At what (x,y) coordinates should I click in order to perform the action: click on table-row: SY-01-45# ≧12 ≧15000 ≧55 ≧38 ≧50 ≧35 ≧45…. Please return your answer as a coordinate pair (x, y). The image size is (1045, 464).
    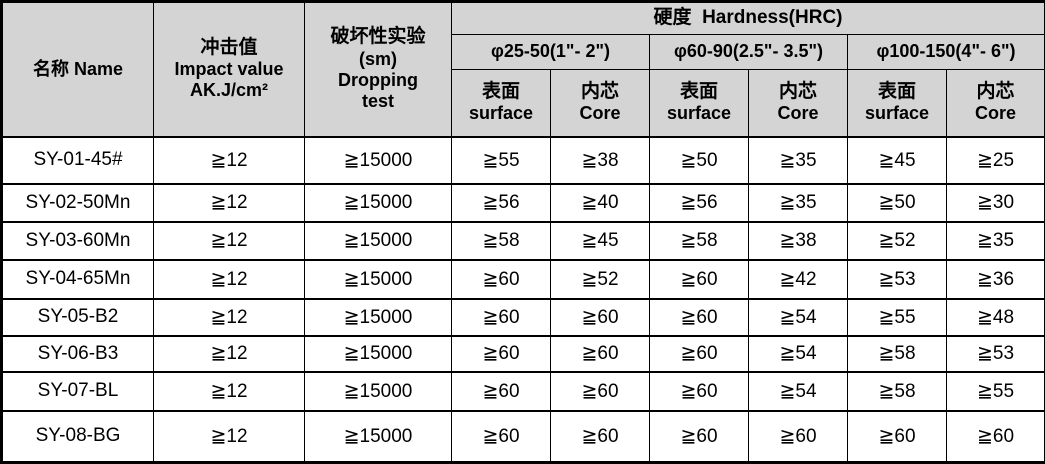
    Looking at the image, I should click on (523, 160).